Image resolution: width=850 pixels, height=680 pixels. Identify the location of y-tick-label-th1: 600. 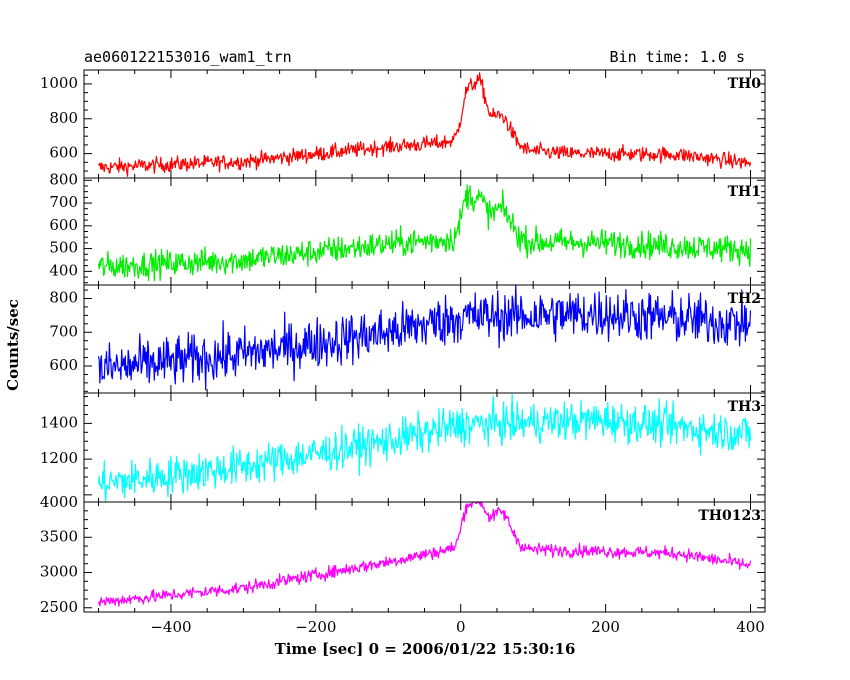
(63, 225).